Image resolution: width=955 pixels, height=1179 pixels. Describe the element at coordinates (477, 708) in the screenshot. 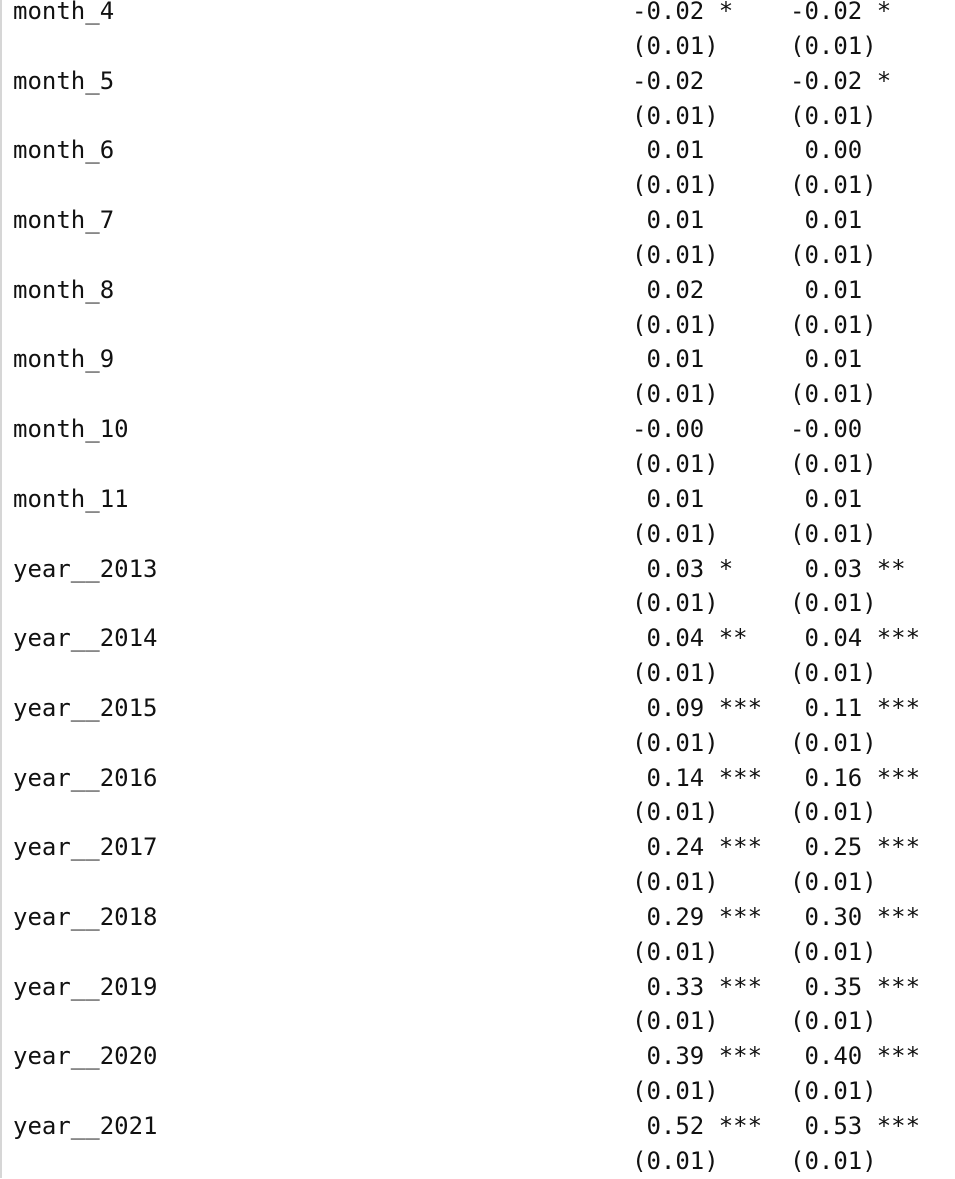

I see `coef-row: year__2015 0.09 *** 0.11 ***` at that location.